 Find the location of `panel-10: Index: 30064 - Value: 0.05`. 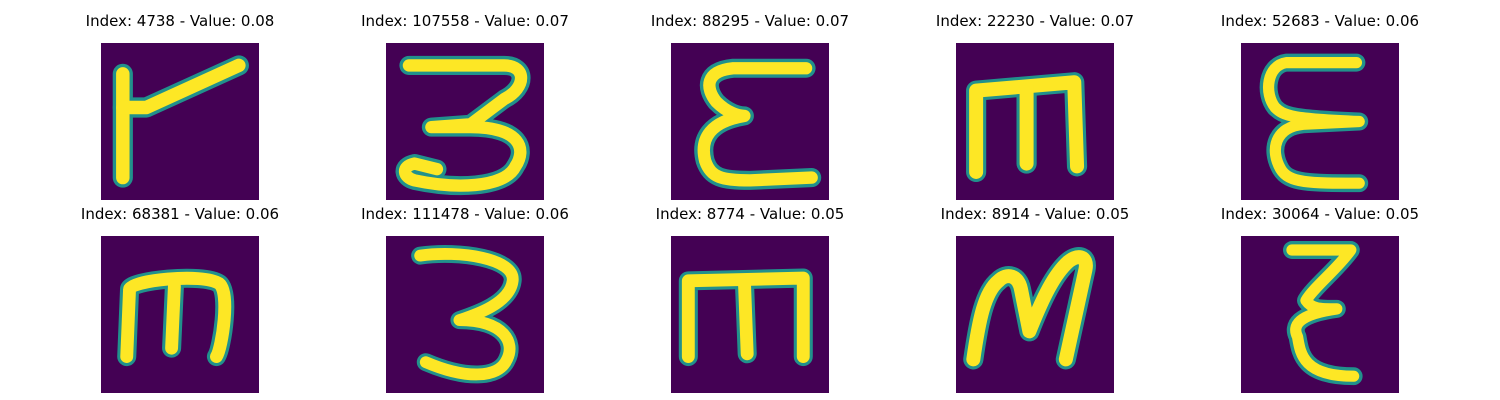

panel-10: Index: 30064 - Value: 0.05 is located at coordinates (1320, 297).